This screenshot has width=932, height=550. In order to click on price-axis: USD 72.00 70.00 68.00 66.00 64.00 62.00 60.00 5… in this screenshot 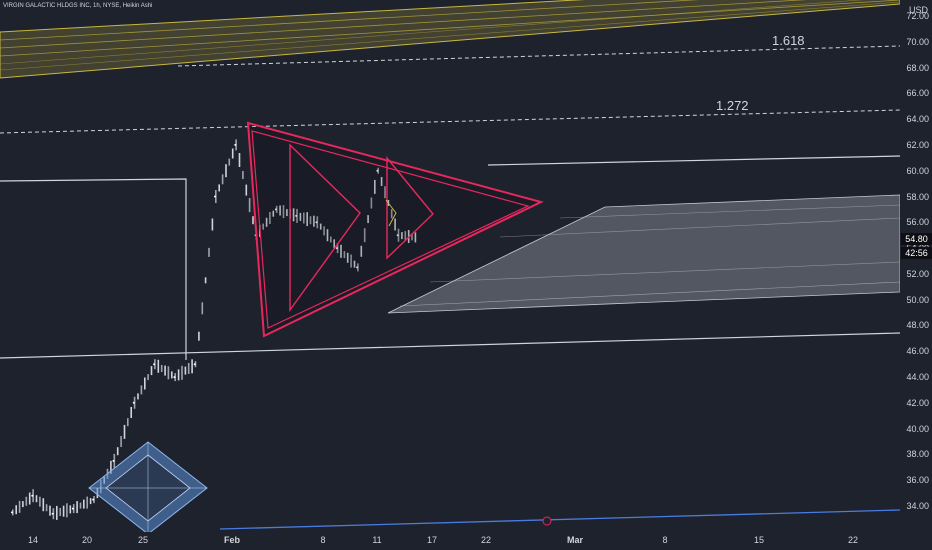, I will do `click(916, 266)`.